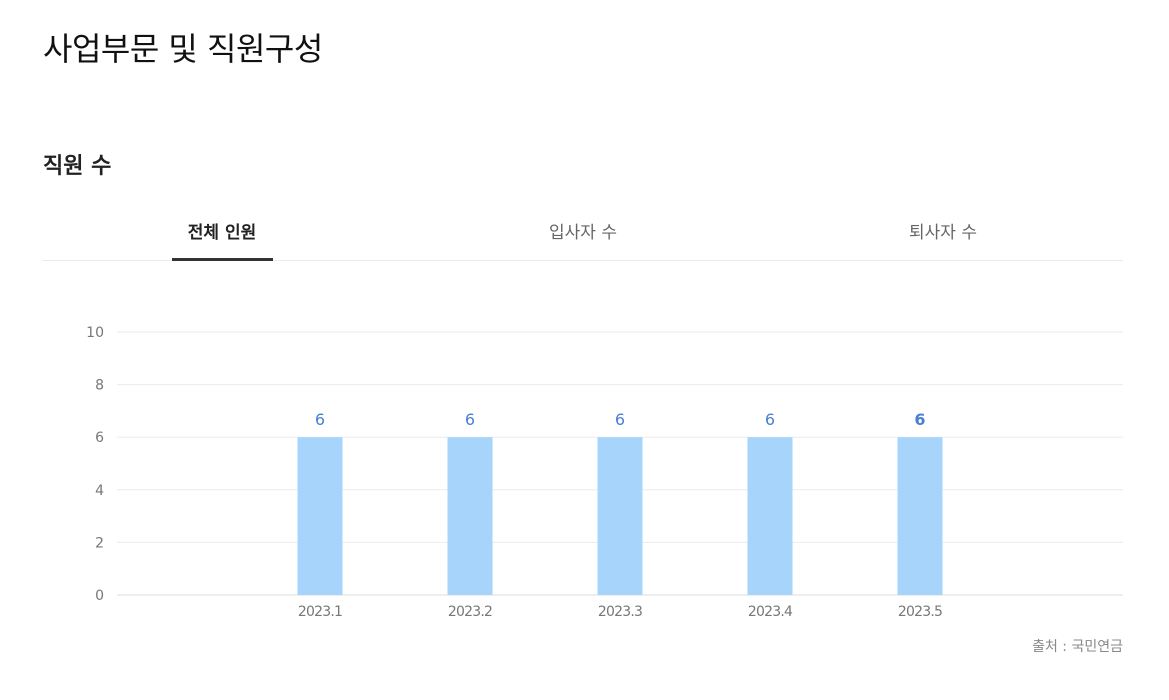 The width and height of the screenshot is (1169, 700). What do you see at coordinates (99, 596) in the screenshot?
I see `y-tick-label: 0` at bounding box center [99, 596].